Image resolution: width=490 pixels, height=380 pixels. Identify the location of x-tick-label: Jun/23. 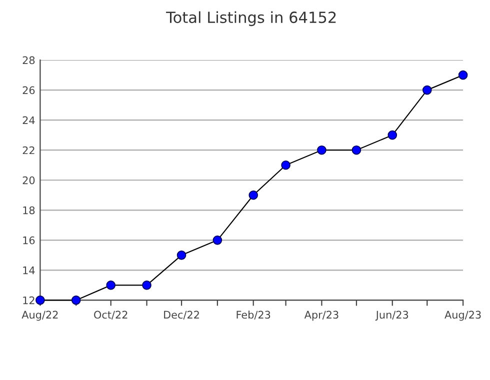
(391, 315).